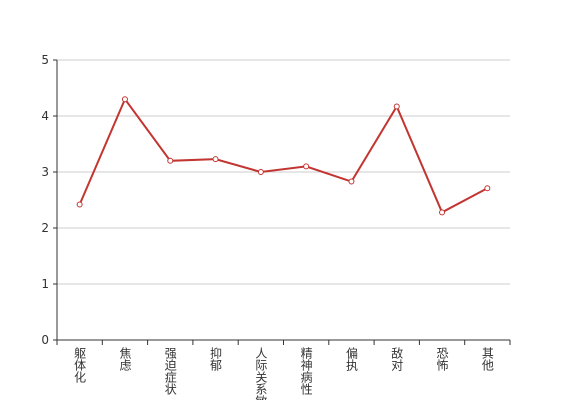 The width and height of the screenshot is (567, 400). Describe the element at coordinates (170, 371) in the screenshot. I see `x-tick-label: 强迫症状` at that location.